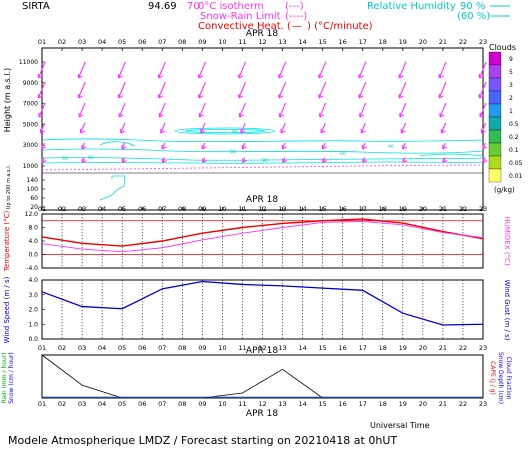  Describe the element at coordinates (32, 214) in the screenshot. I see `temperature-tick-label: 12.0` at that location.